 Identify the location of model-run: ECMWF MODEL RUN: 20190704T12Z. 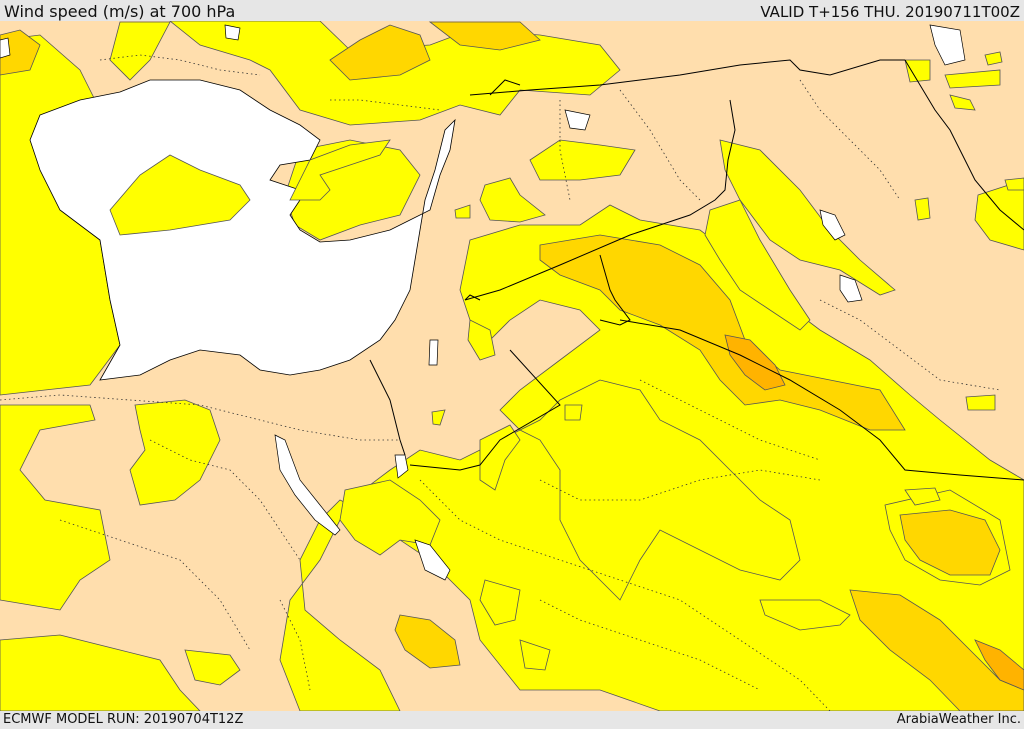
(123, 719).